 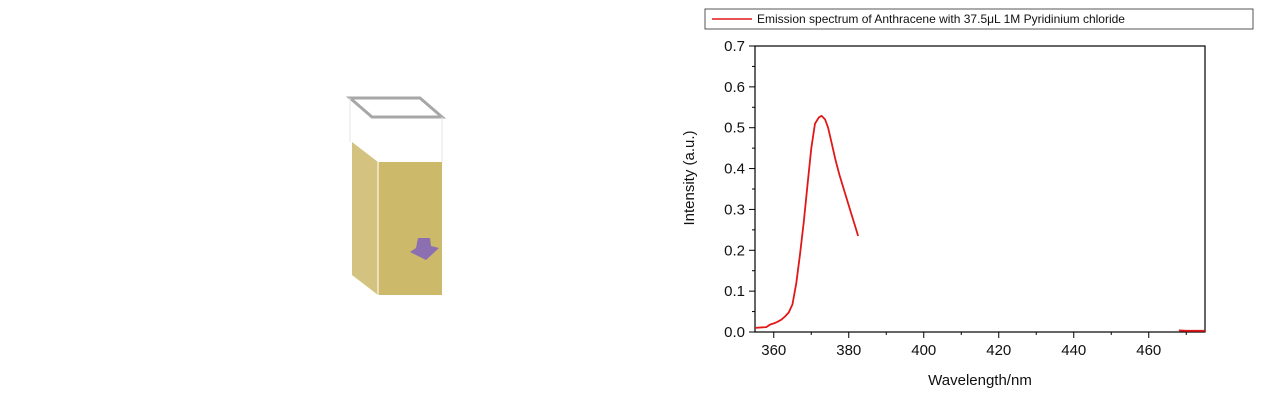 I want to click on arrow-icon, so click(x=424, y=249).